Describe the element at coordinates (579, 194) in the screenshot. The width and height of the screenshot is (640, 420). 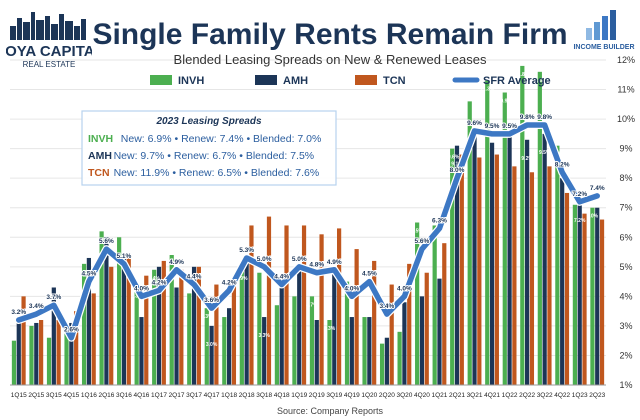
I see `sfr-average-label: 7.2%` at that location.